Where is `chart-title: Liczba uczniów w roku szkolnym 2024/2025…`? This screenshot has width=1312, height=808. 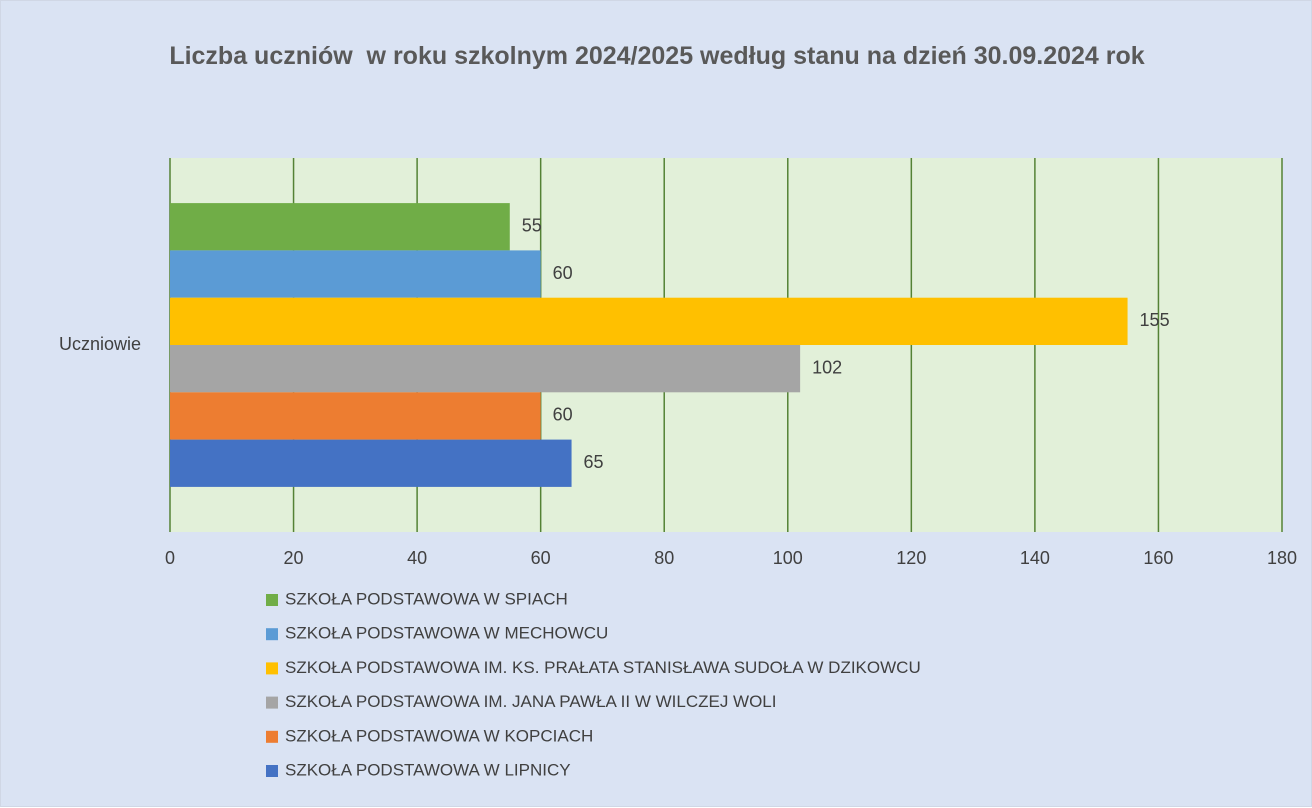 chart-title: Liczba uczniów w roku szkolnym 2024/2025… is located at coordinates (657, 56).